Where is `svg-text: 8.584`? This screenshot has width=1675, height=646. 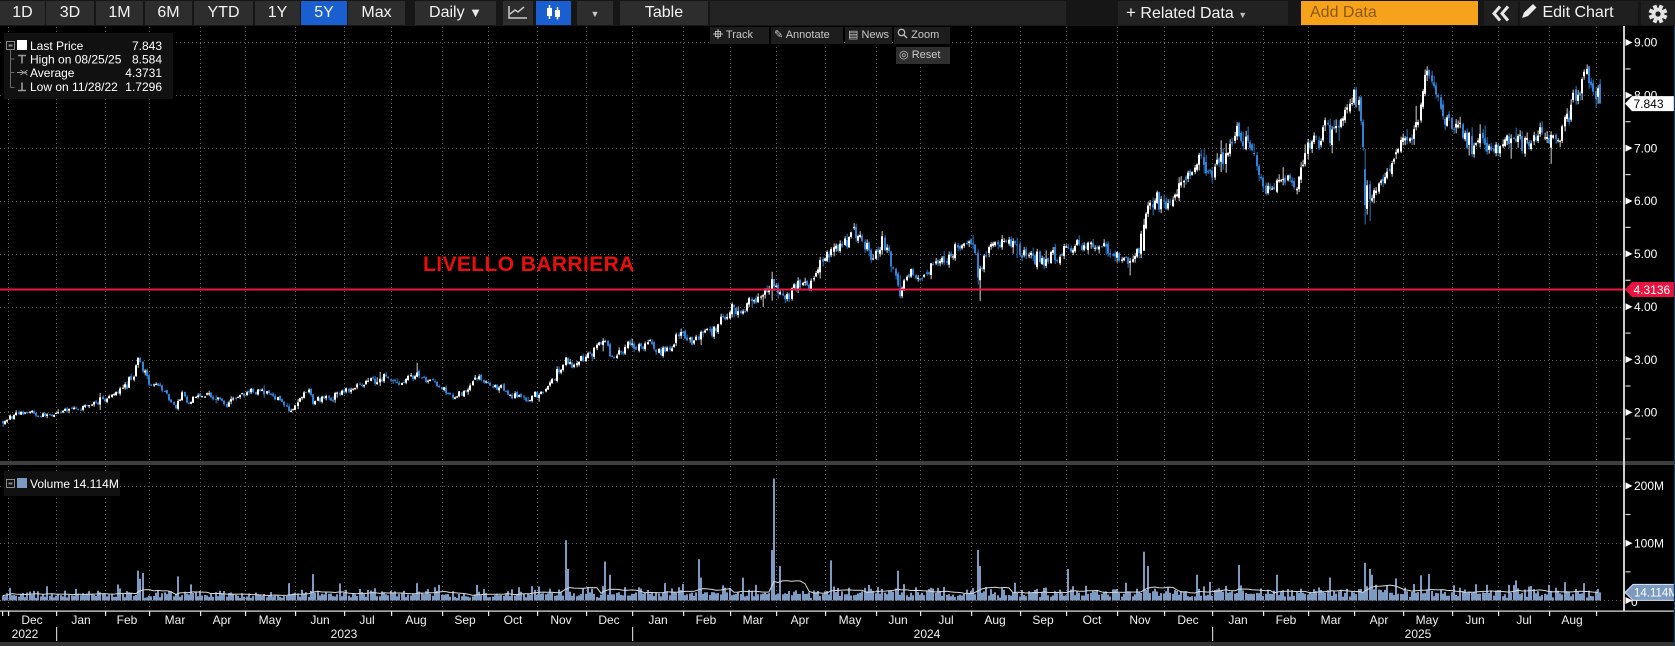
svg-text: 8.584 is located at coordinates (147, 60).